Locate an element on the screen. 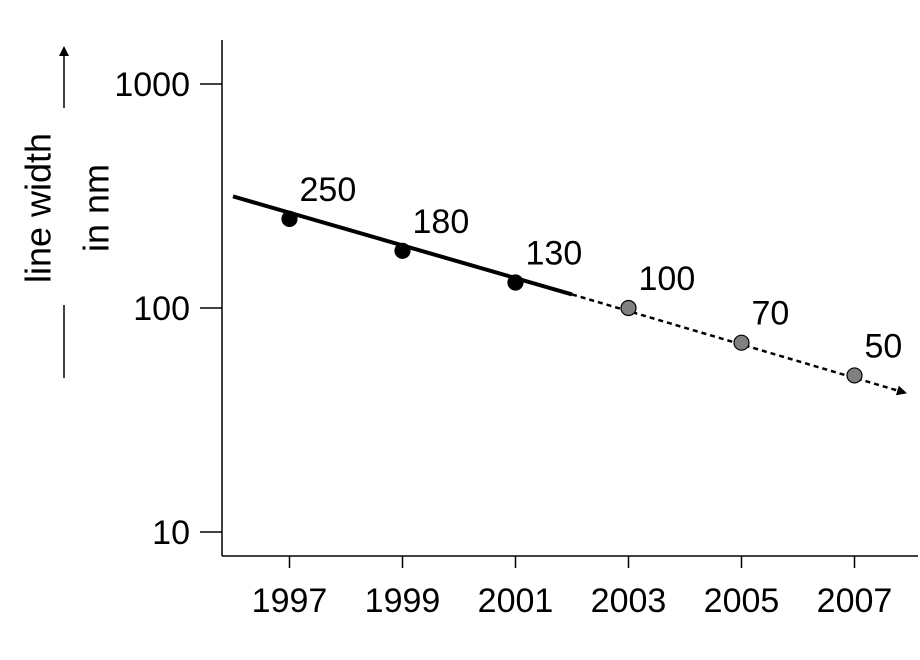  y-axis-title-line2: in nm is located at coordinates (96, 208).